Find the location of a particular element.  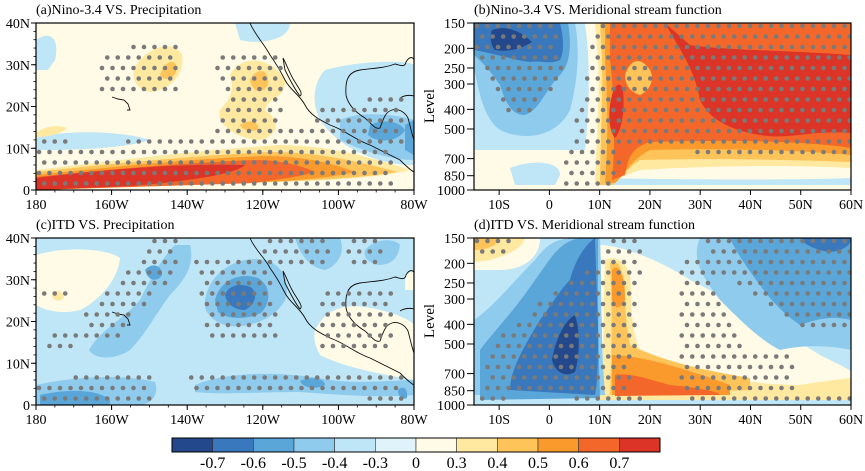

y-tick-label: 30N is located at coordinates (18, 281).